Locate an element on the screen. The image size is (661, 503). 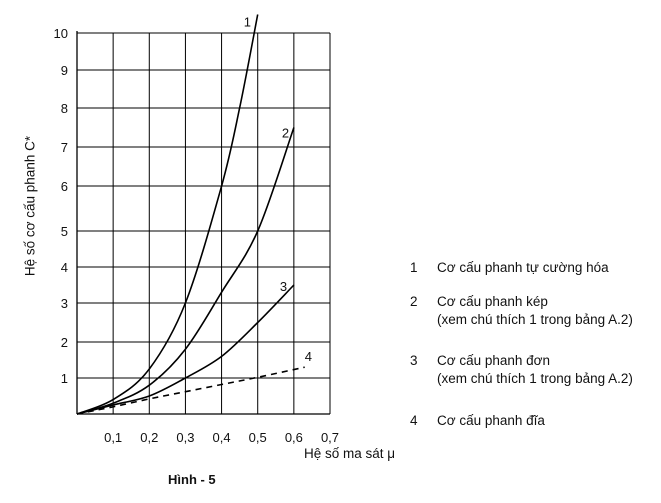
x-tick-label: 0,2 is located at coordinates (149, 437).